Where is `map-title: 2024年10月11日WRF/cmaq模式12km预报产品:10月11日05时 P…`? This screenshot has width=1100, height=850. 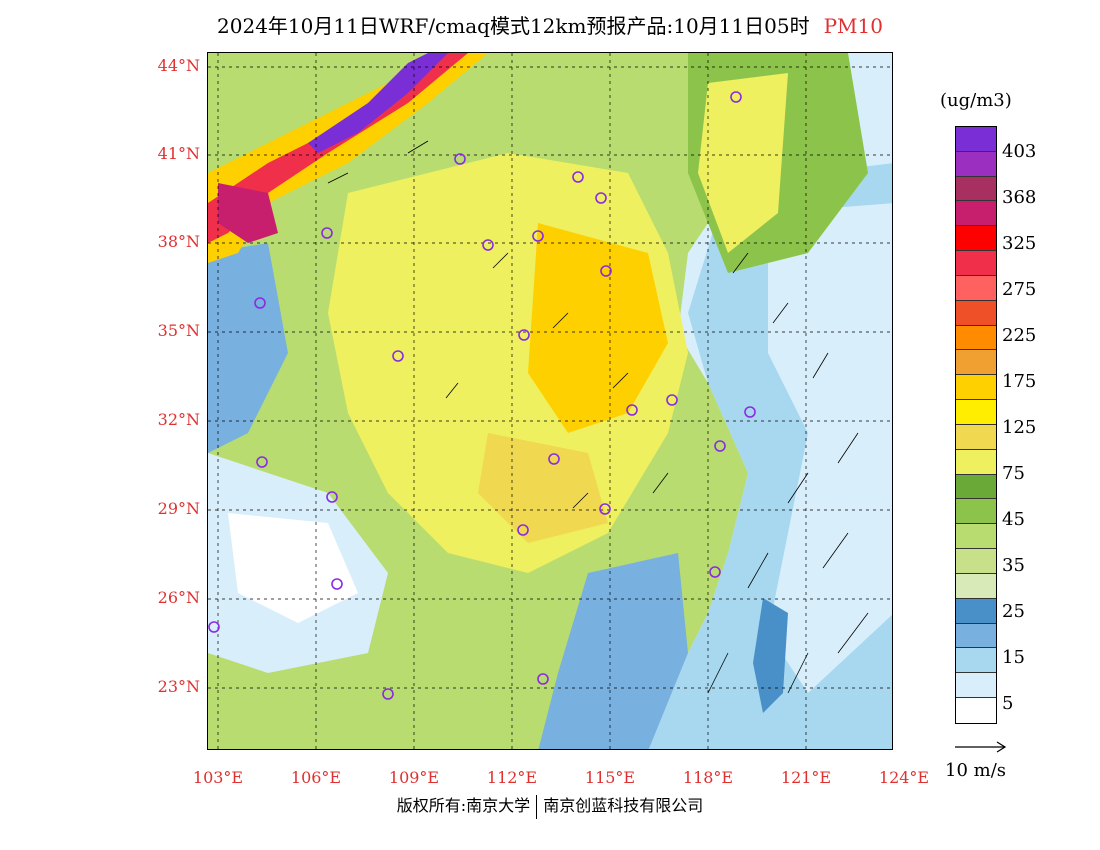
map-title: 2024年10月11日WRF/cmaq模式12km预报产品:10月11日05时 P… is located at coordinates (550, 24).